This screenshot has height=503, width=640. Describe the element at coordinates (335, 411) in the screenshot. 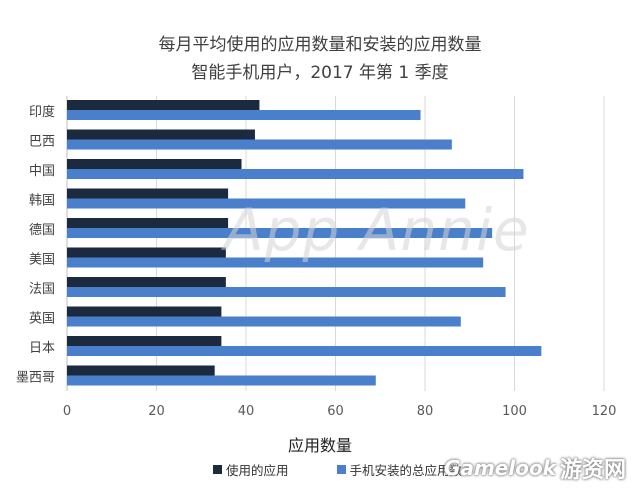

I see `x-tick-label: 60` at that location.